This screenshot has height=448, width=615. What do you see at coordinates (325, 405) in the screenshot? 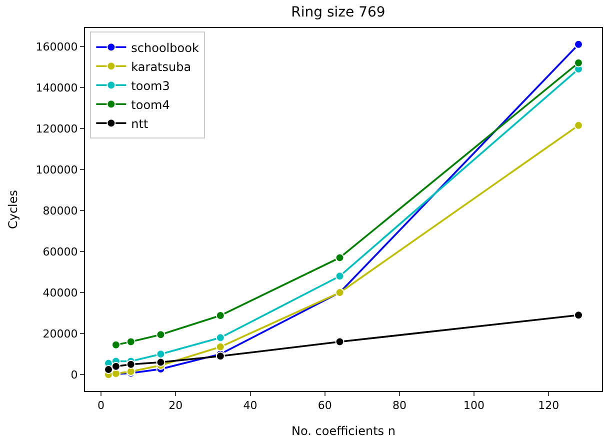
I see `x-tick-label: 60` at bounding box center [325, 405].